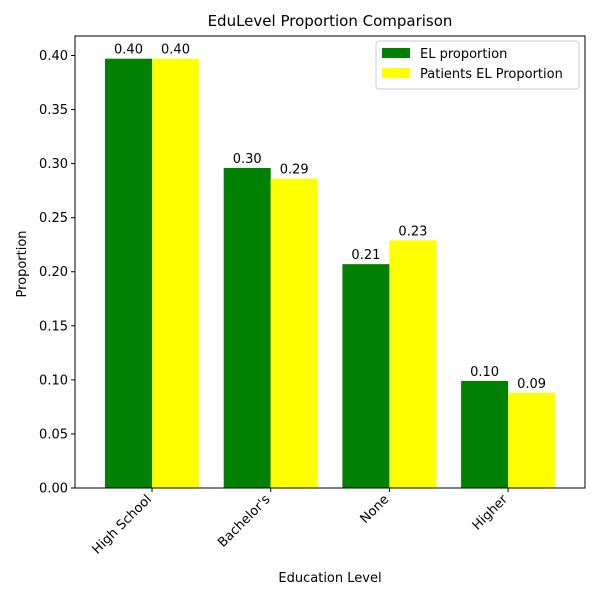 The width and height of the screenshot is (600, 600). Describe the element at coordinates (53, 489) in the screenshot. I see `y-tick-label: 0.00` at that location.